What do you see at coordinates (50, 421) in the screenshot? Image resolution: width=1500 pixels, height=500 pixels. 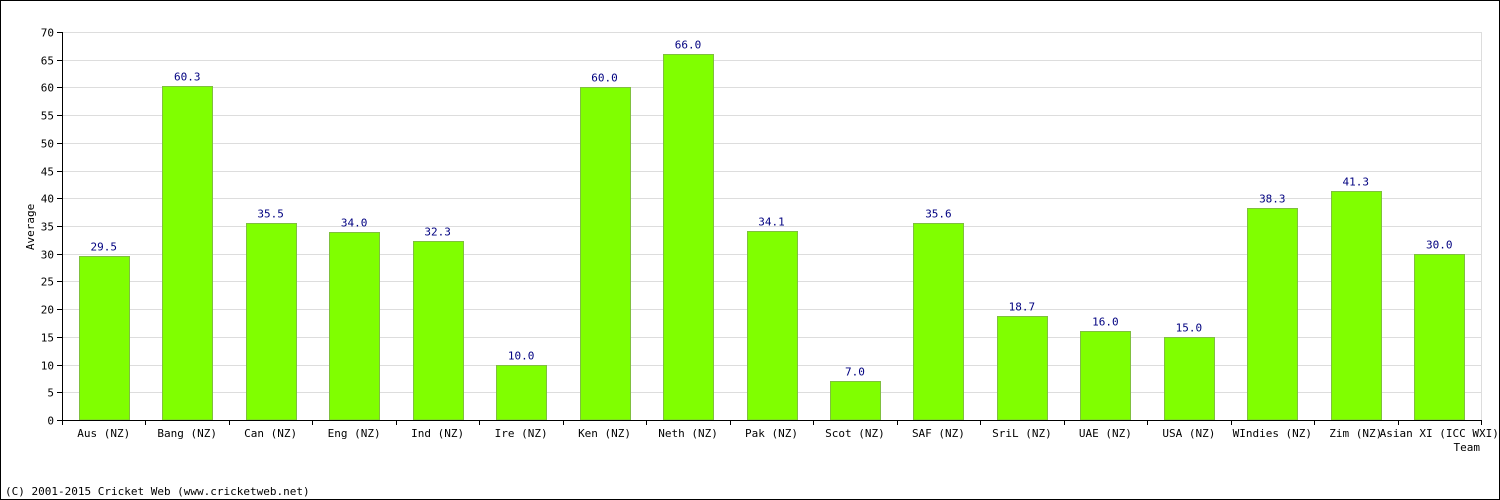 I see `y-tick-label: 0` at bounding box center [50, 421].